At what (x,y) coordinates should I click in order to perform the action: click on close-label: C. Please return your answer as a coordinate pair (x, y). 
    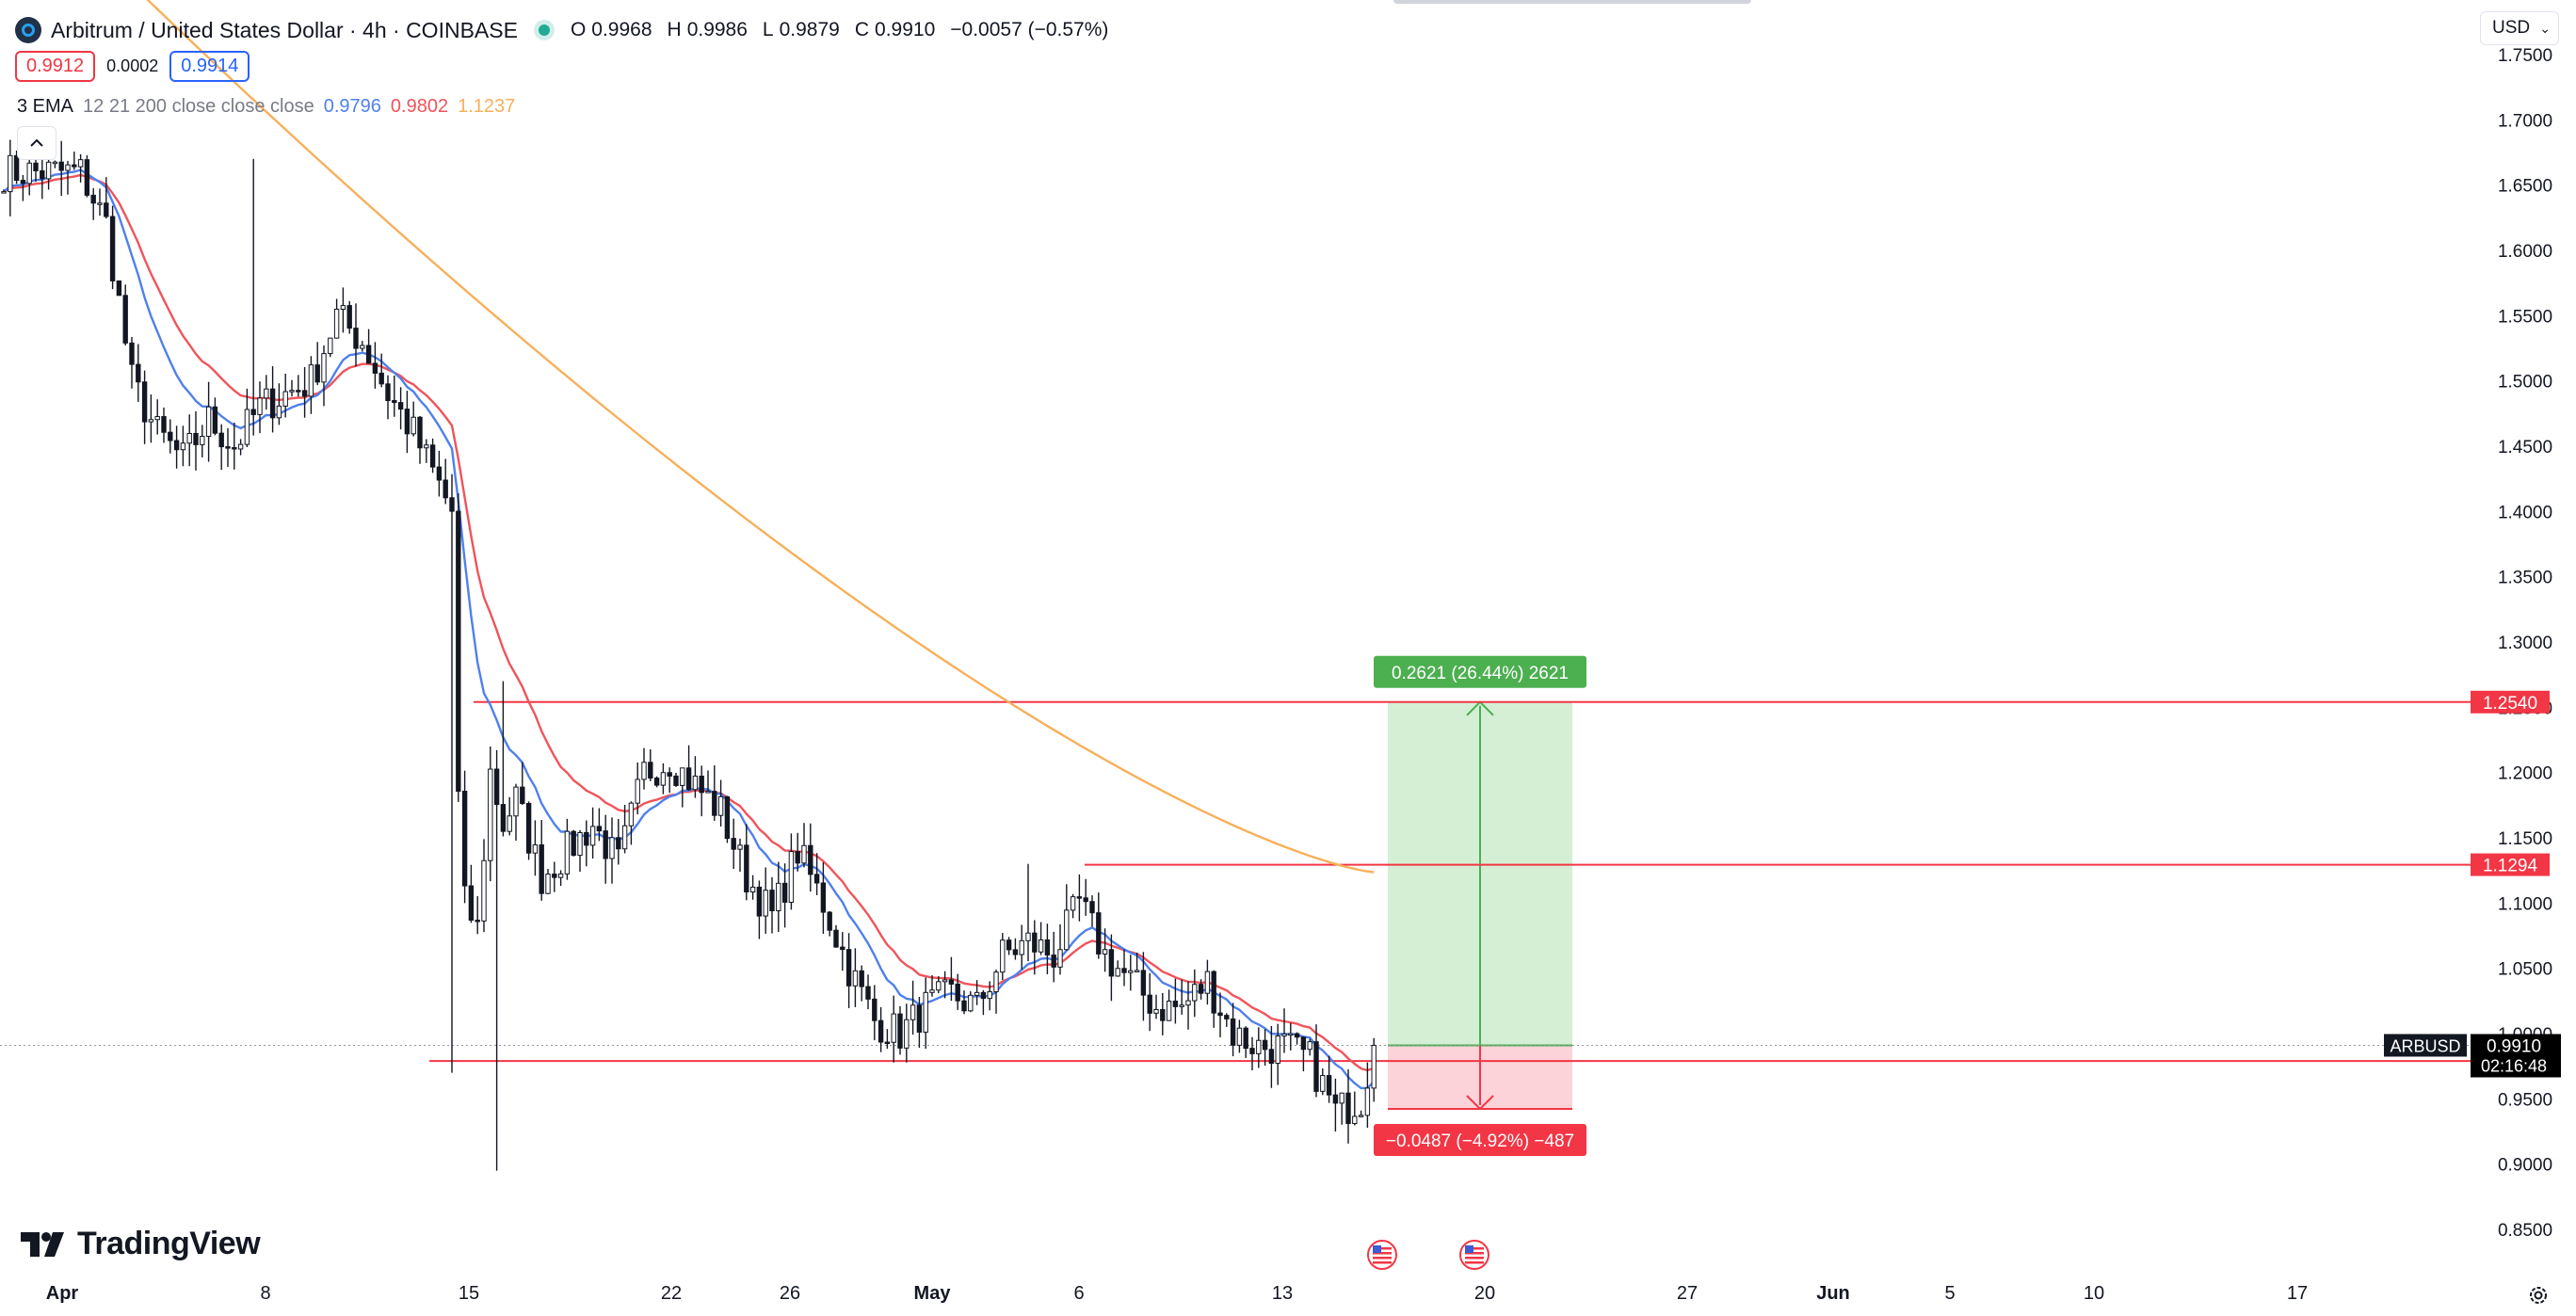
    Looking at the image, I should click on (862, 29).